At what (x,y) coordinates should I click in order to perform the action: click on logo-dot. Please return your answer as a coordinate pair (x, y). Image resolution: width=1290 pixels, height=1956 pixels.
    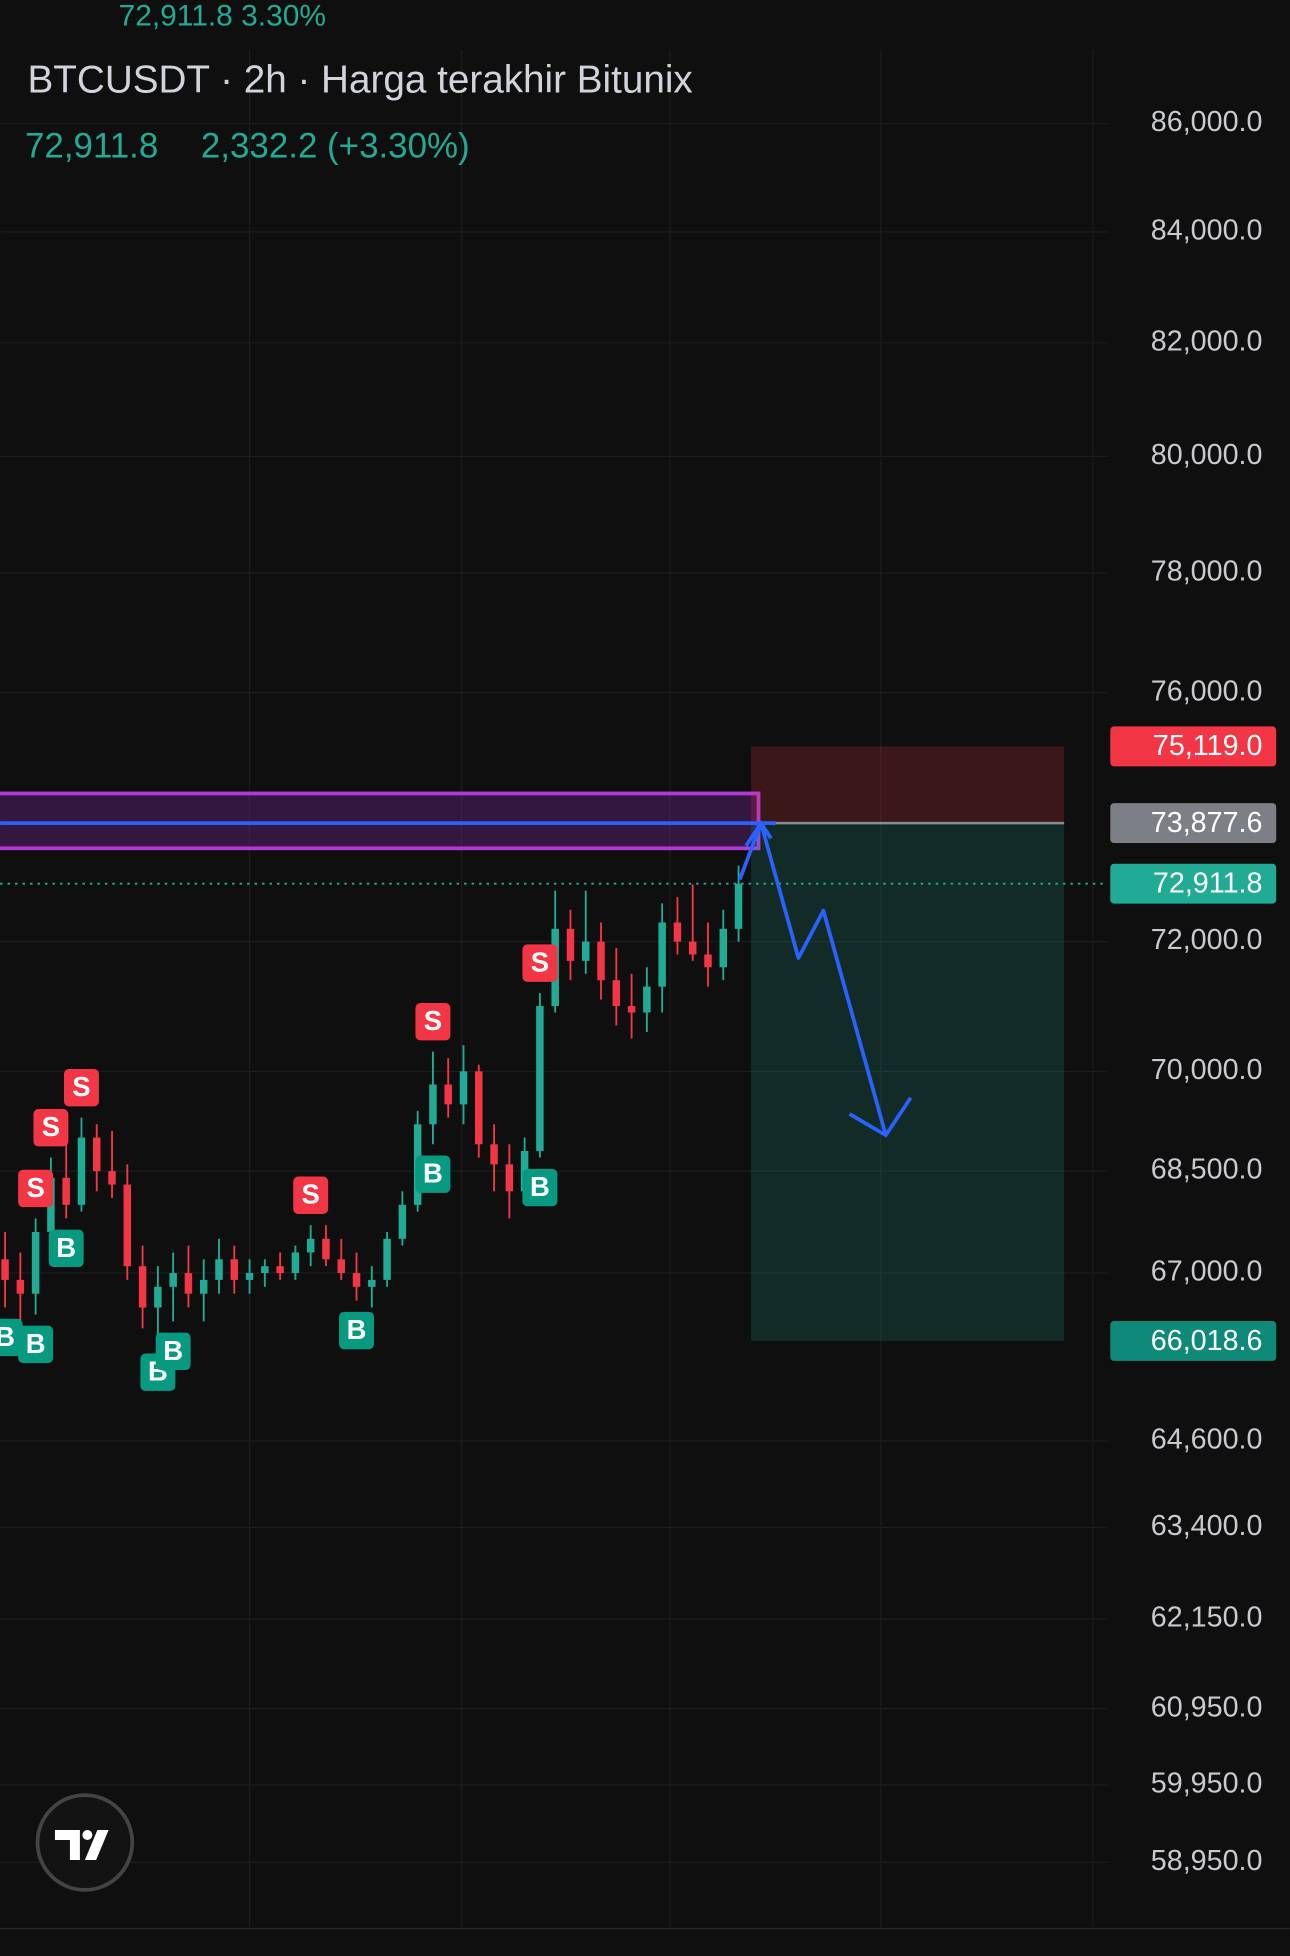
    Looking at the image, I should click on (87, 1835).